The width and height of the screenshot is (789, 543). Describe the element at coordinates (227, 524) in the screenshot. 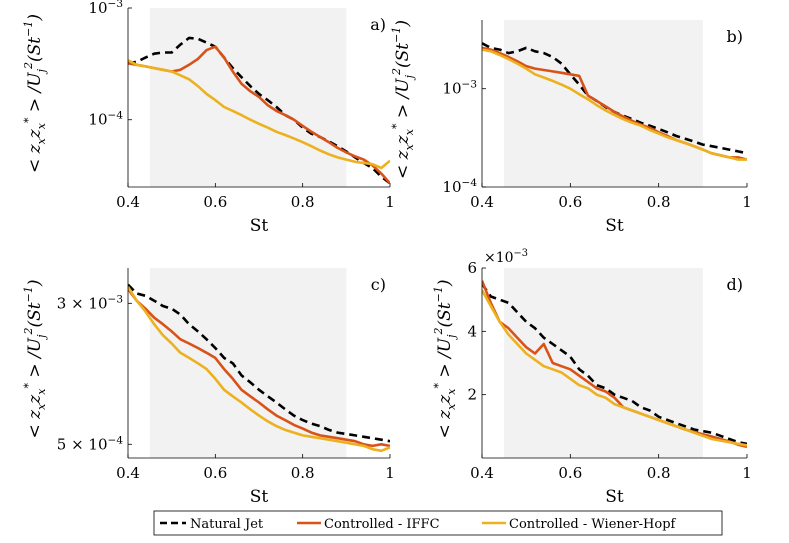

I see `legend-label-natural: Natural Jet` at that location.